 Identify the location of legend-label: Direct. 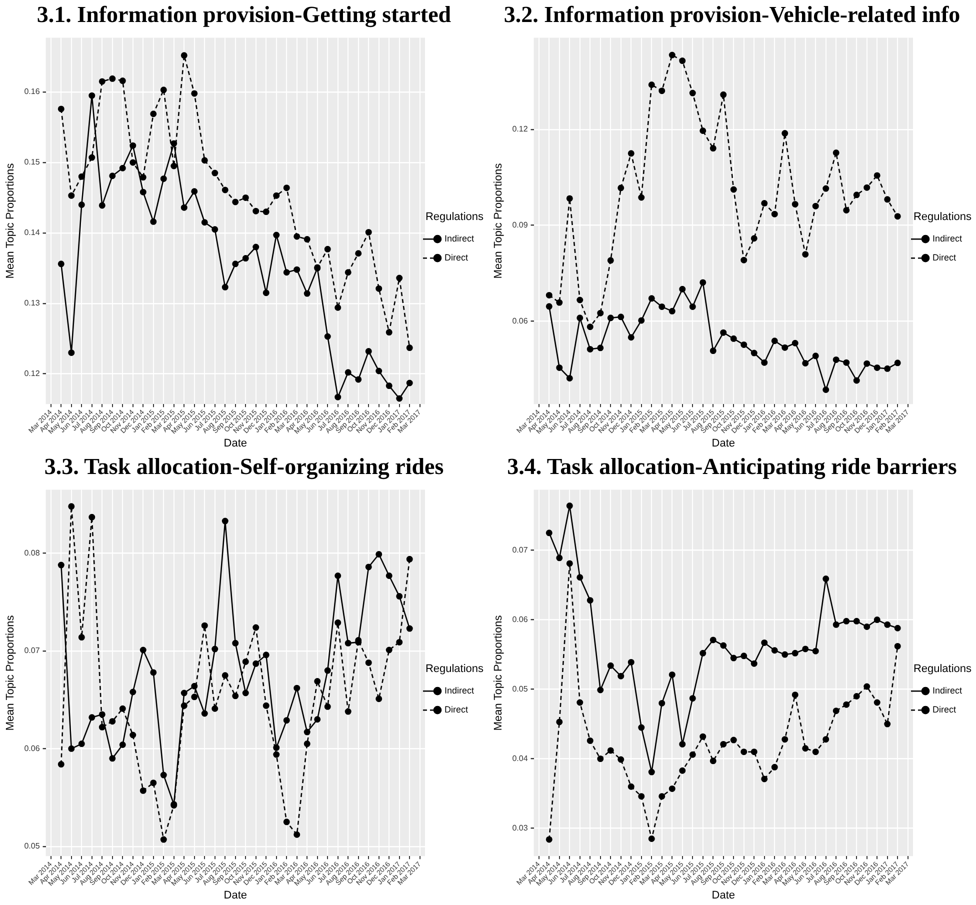
(944, 709).